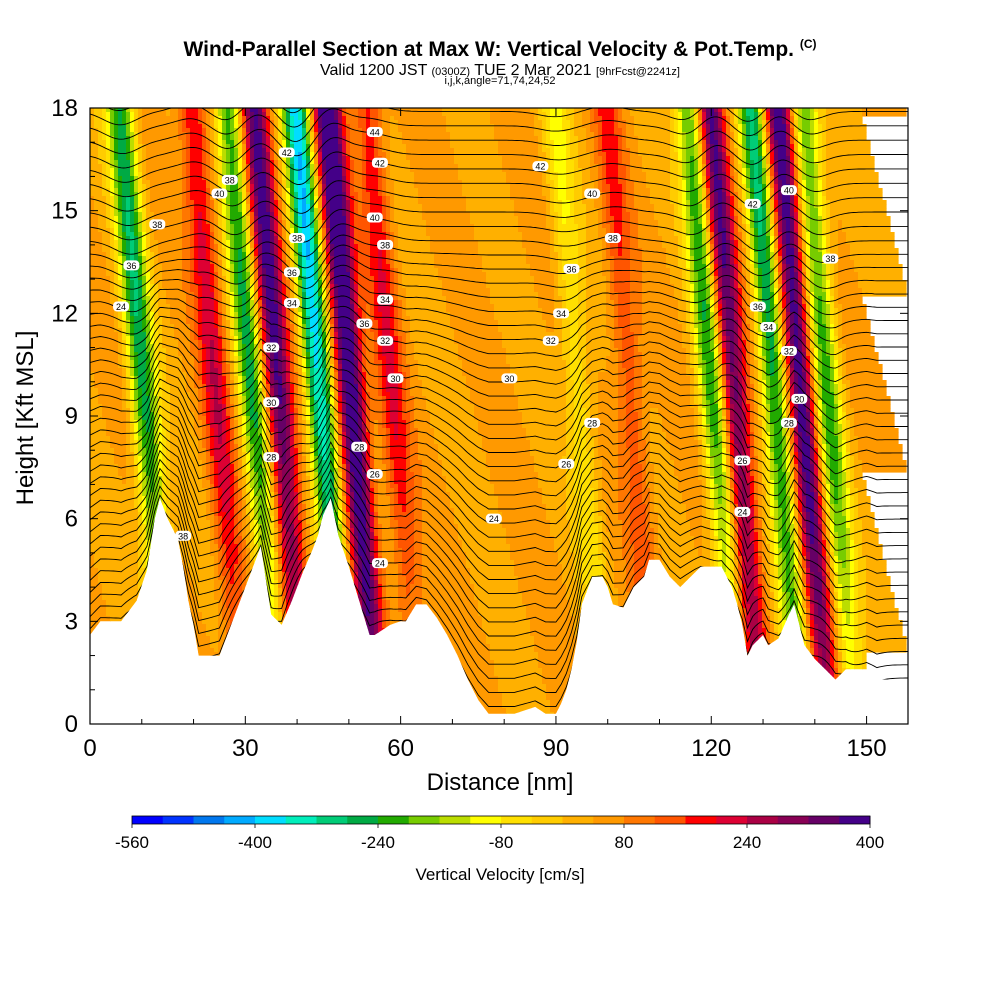 The width and height of the screenshot is (1000, 1000). I want to click on forecast-info: [9hrFcst@2241z], so click(638, 72).